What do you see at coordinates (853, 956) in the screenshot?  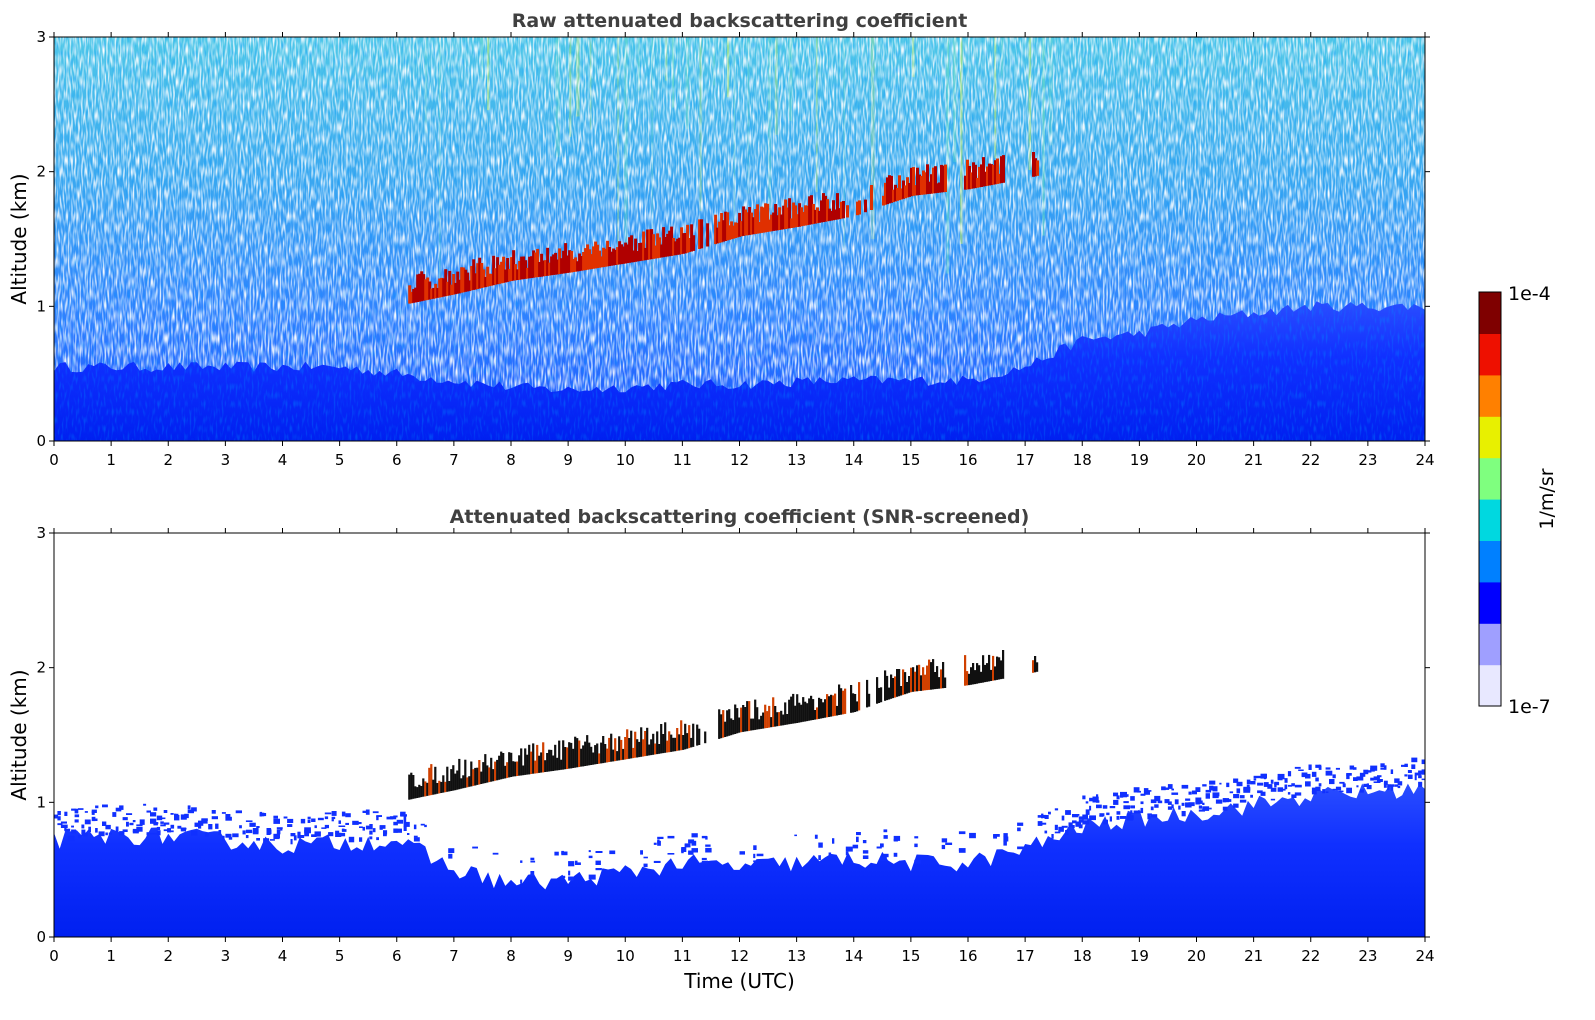 I see `x-tick-label: 14` at bounding box center [853, 956].